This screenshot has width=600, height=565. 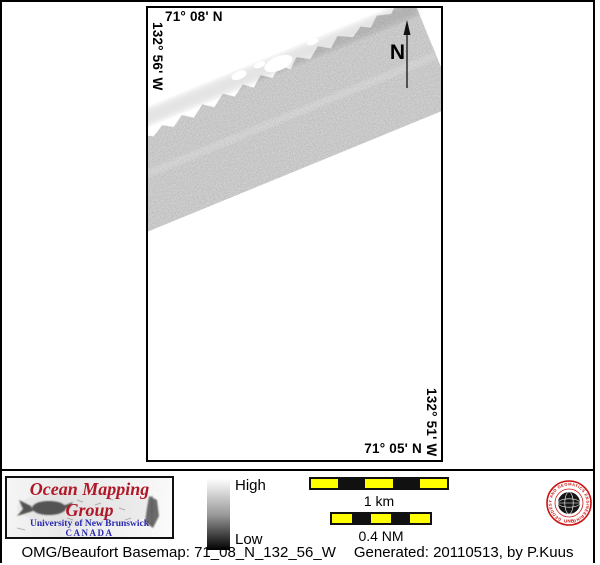 I want to click on latitude-label-top: 71° 08' N, so click(x=194, y=16).